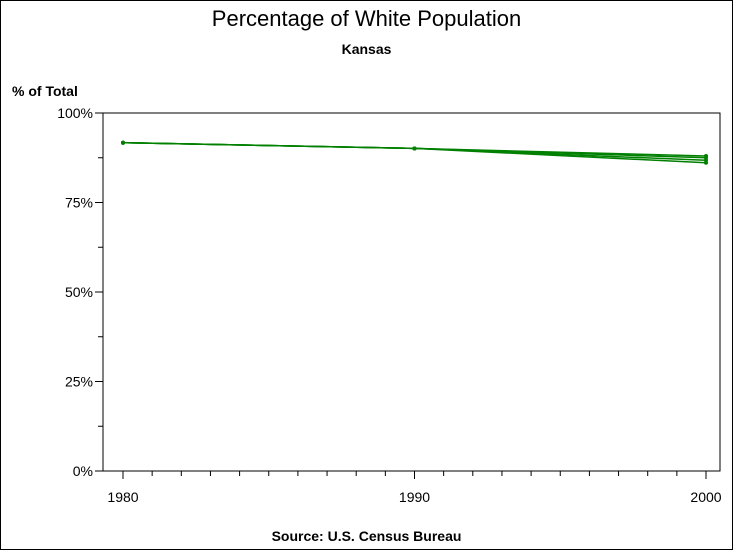 The height and width of the screenshot is (550, 733). I want to click on source-footnote: Source: U.S. Census Bureau, so click(366, 536).